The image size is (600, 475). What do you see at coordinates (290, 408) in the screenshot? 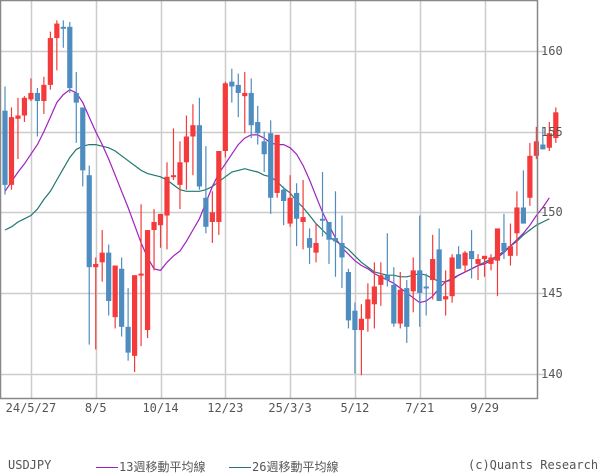
I see `x-tick-label: 25/3/3` at bounding box center [290, 408].